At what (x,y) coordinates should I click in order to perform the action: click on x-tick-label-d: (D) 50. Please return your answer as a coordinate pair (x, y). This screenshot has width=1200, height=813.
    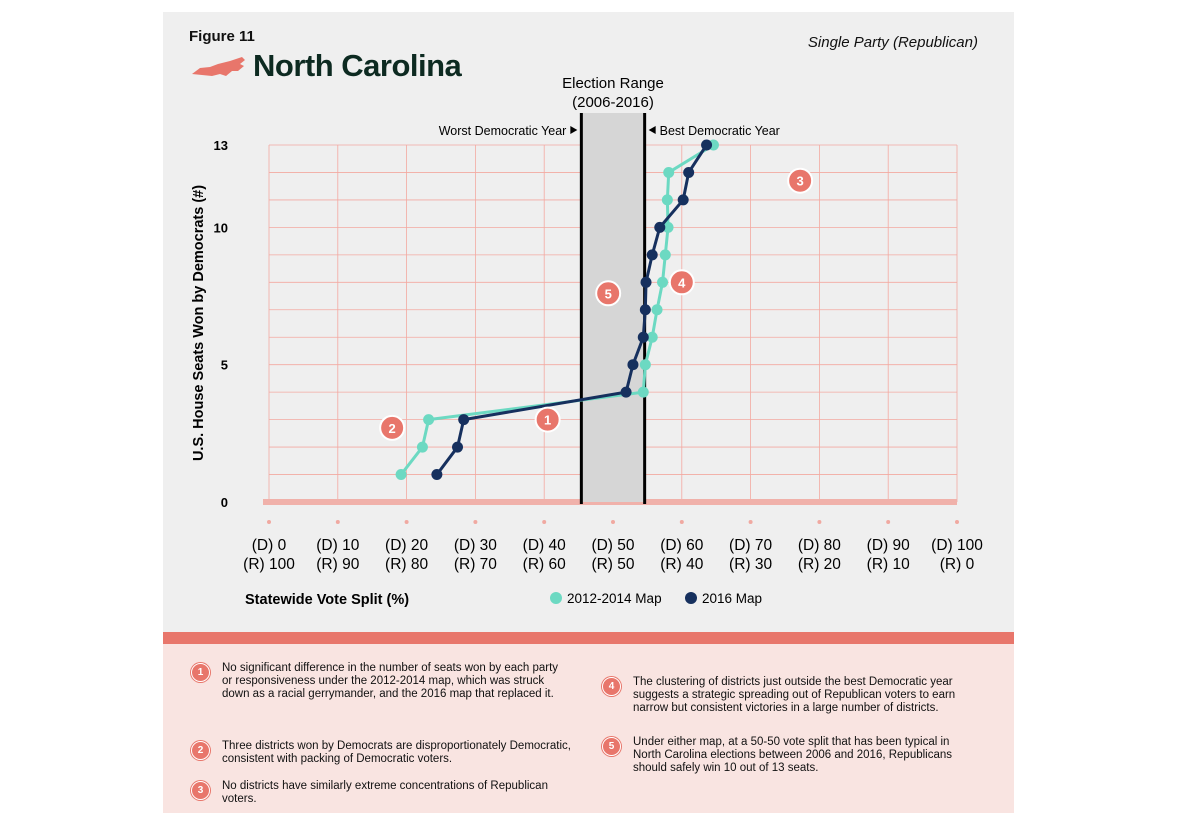
    Looking at the image, I should click on (612, 545).